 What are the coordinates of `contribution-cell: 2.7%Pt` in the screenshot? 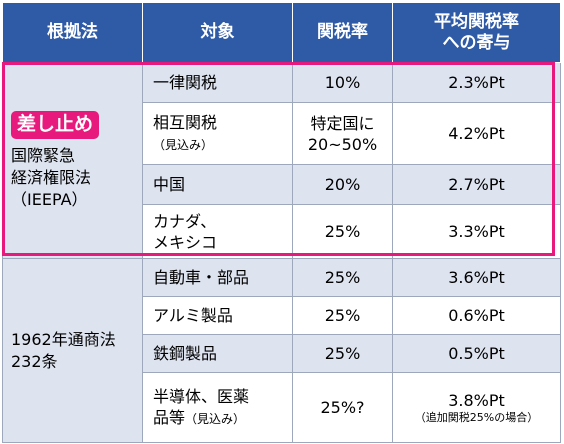 It's located at (476, 184).